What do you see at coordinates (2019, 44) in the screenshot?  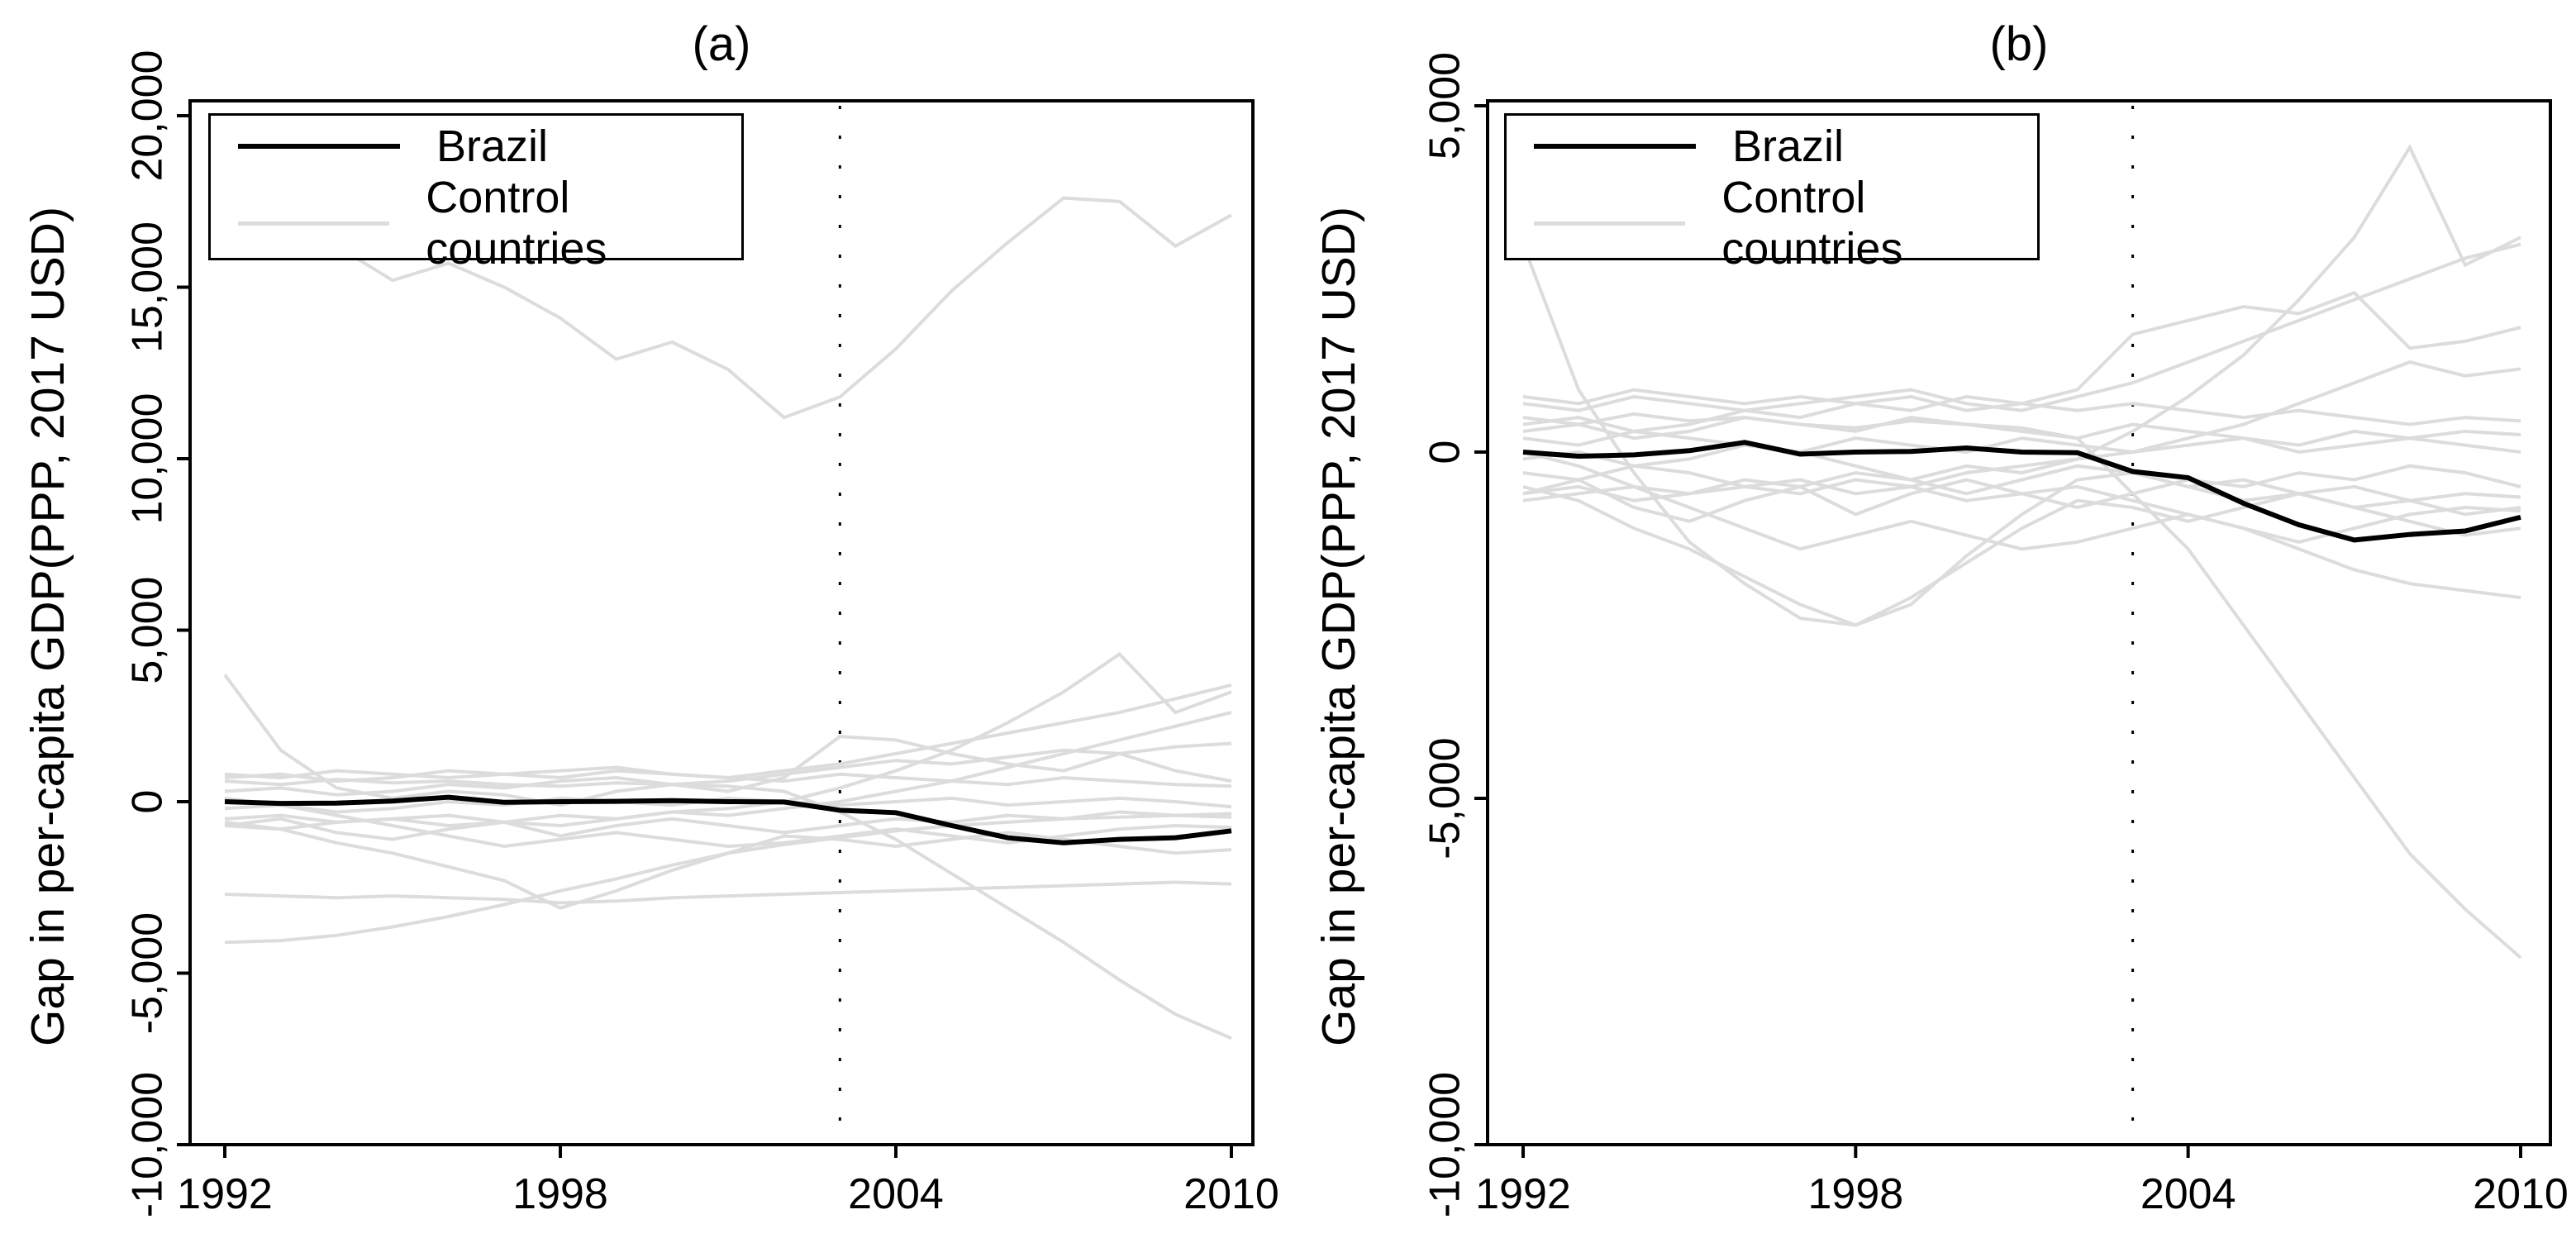 I see `panel-b-title: (b)` at bounding box center [2019, 44].